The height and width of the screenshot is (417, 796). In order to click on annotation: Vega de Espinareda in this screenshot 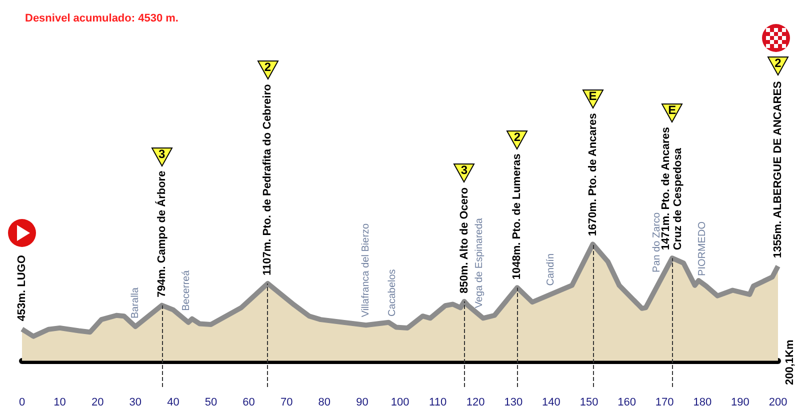, I will do `click(479, 263)`.